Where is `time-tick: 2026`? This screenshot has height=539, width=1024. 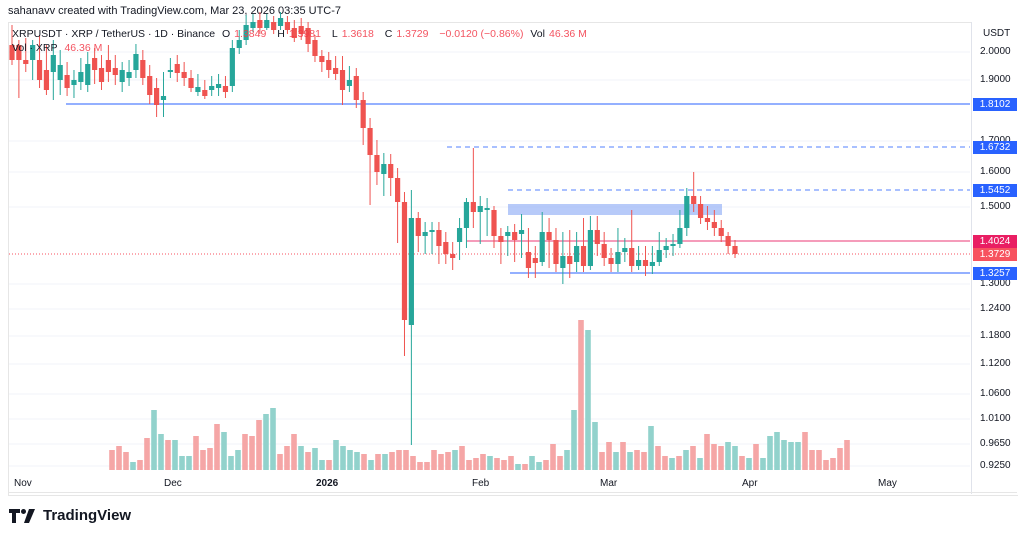
time-tick: 2026 is located at coordinates (327, 483).